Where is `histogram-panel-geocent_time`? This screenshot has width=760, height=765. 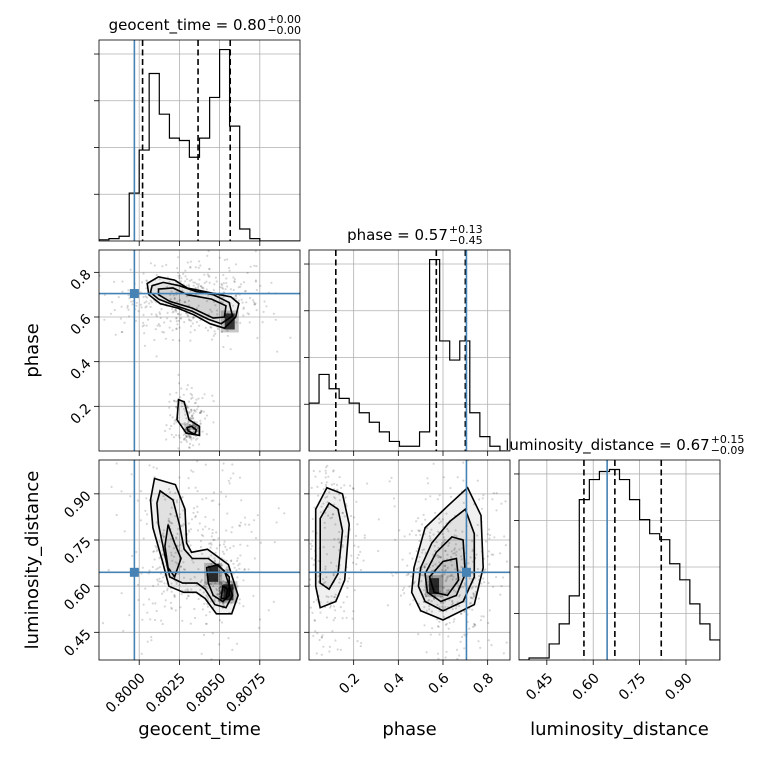
histogram-panel-geocent_time is located at coordinates (199, 140).